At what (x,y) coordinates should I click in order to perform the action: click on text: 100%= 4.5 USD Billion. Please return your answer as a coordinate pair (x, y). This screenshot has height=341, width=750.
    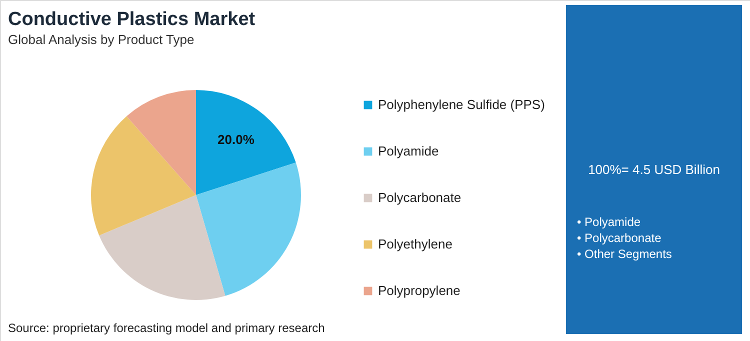
    Looking at the image, I should click on (654, 169).